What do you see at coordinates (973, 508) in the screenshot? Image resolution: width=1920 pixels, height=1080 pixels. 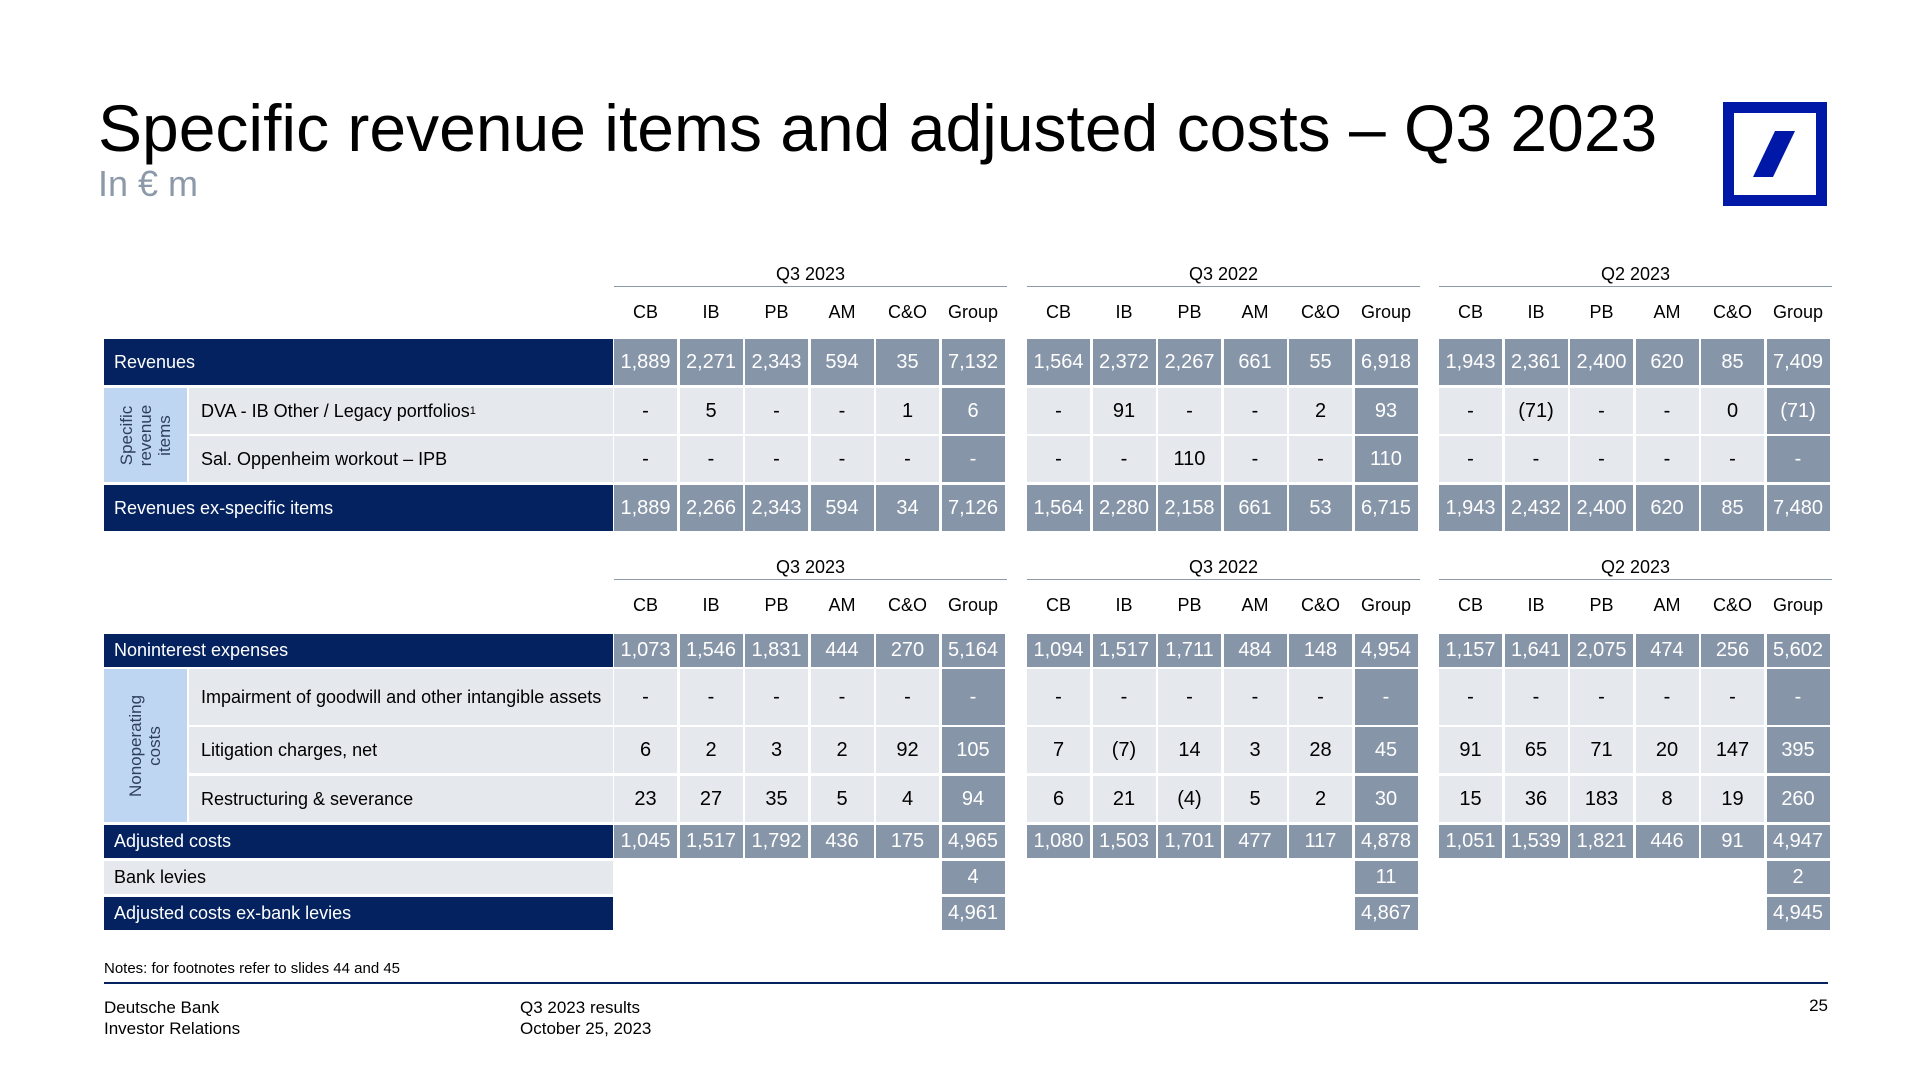 I see `group-value-cell: 7,126` at bounding box center [973, 508].